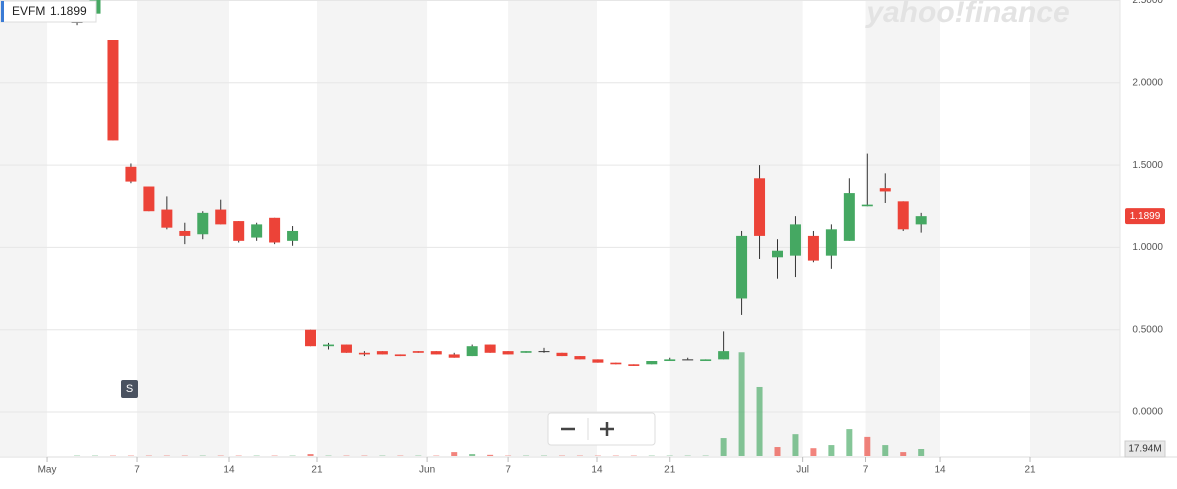 Image resolution: width=1177 pixels, height=489 pixels. What do you see at coordinates (1147, 3) in the screenshot?
I see `y-tick-label: 2.5000` at bounding box center [1147, 3].